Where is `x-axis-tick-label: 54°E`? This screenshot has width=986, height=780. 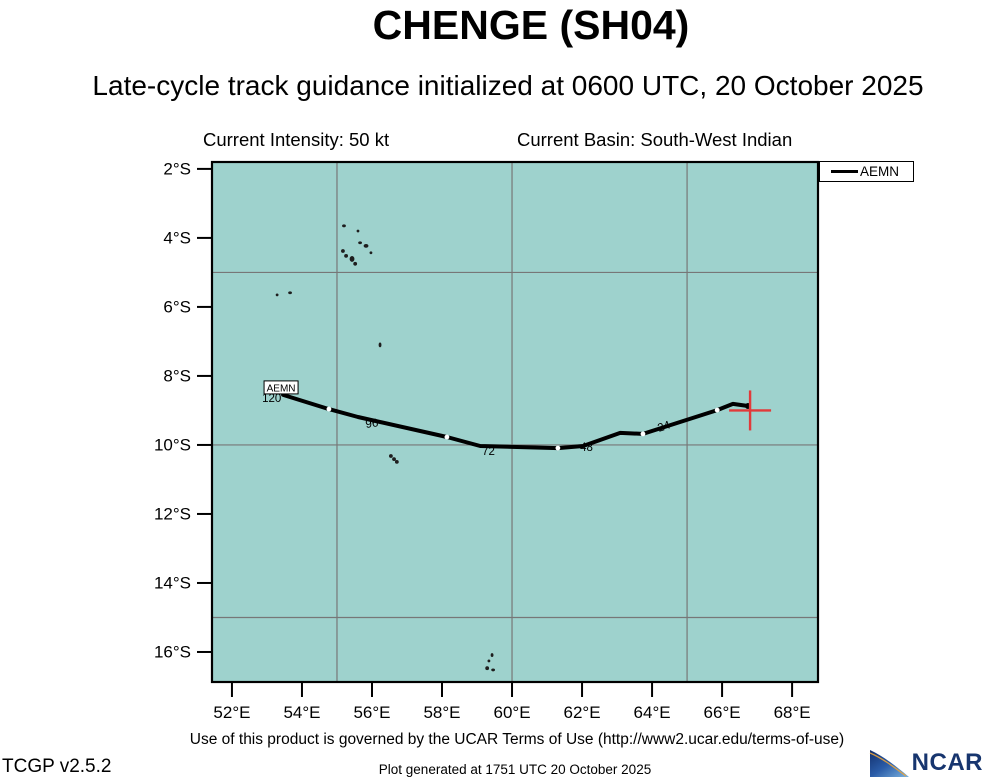
x-axis-tick-label: 54°E is located at coordinates (301, 712).